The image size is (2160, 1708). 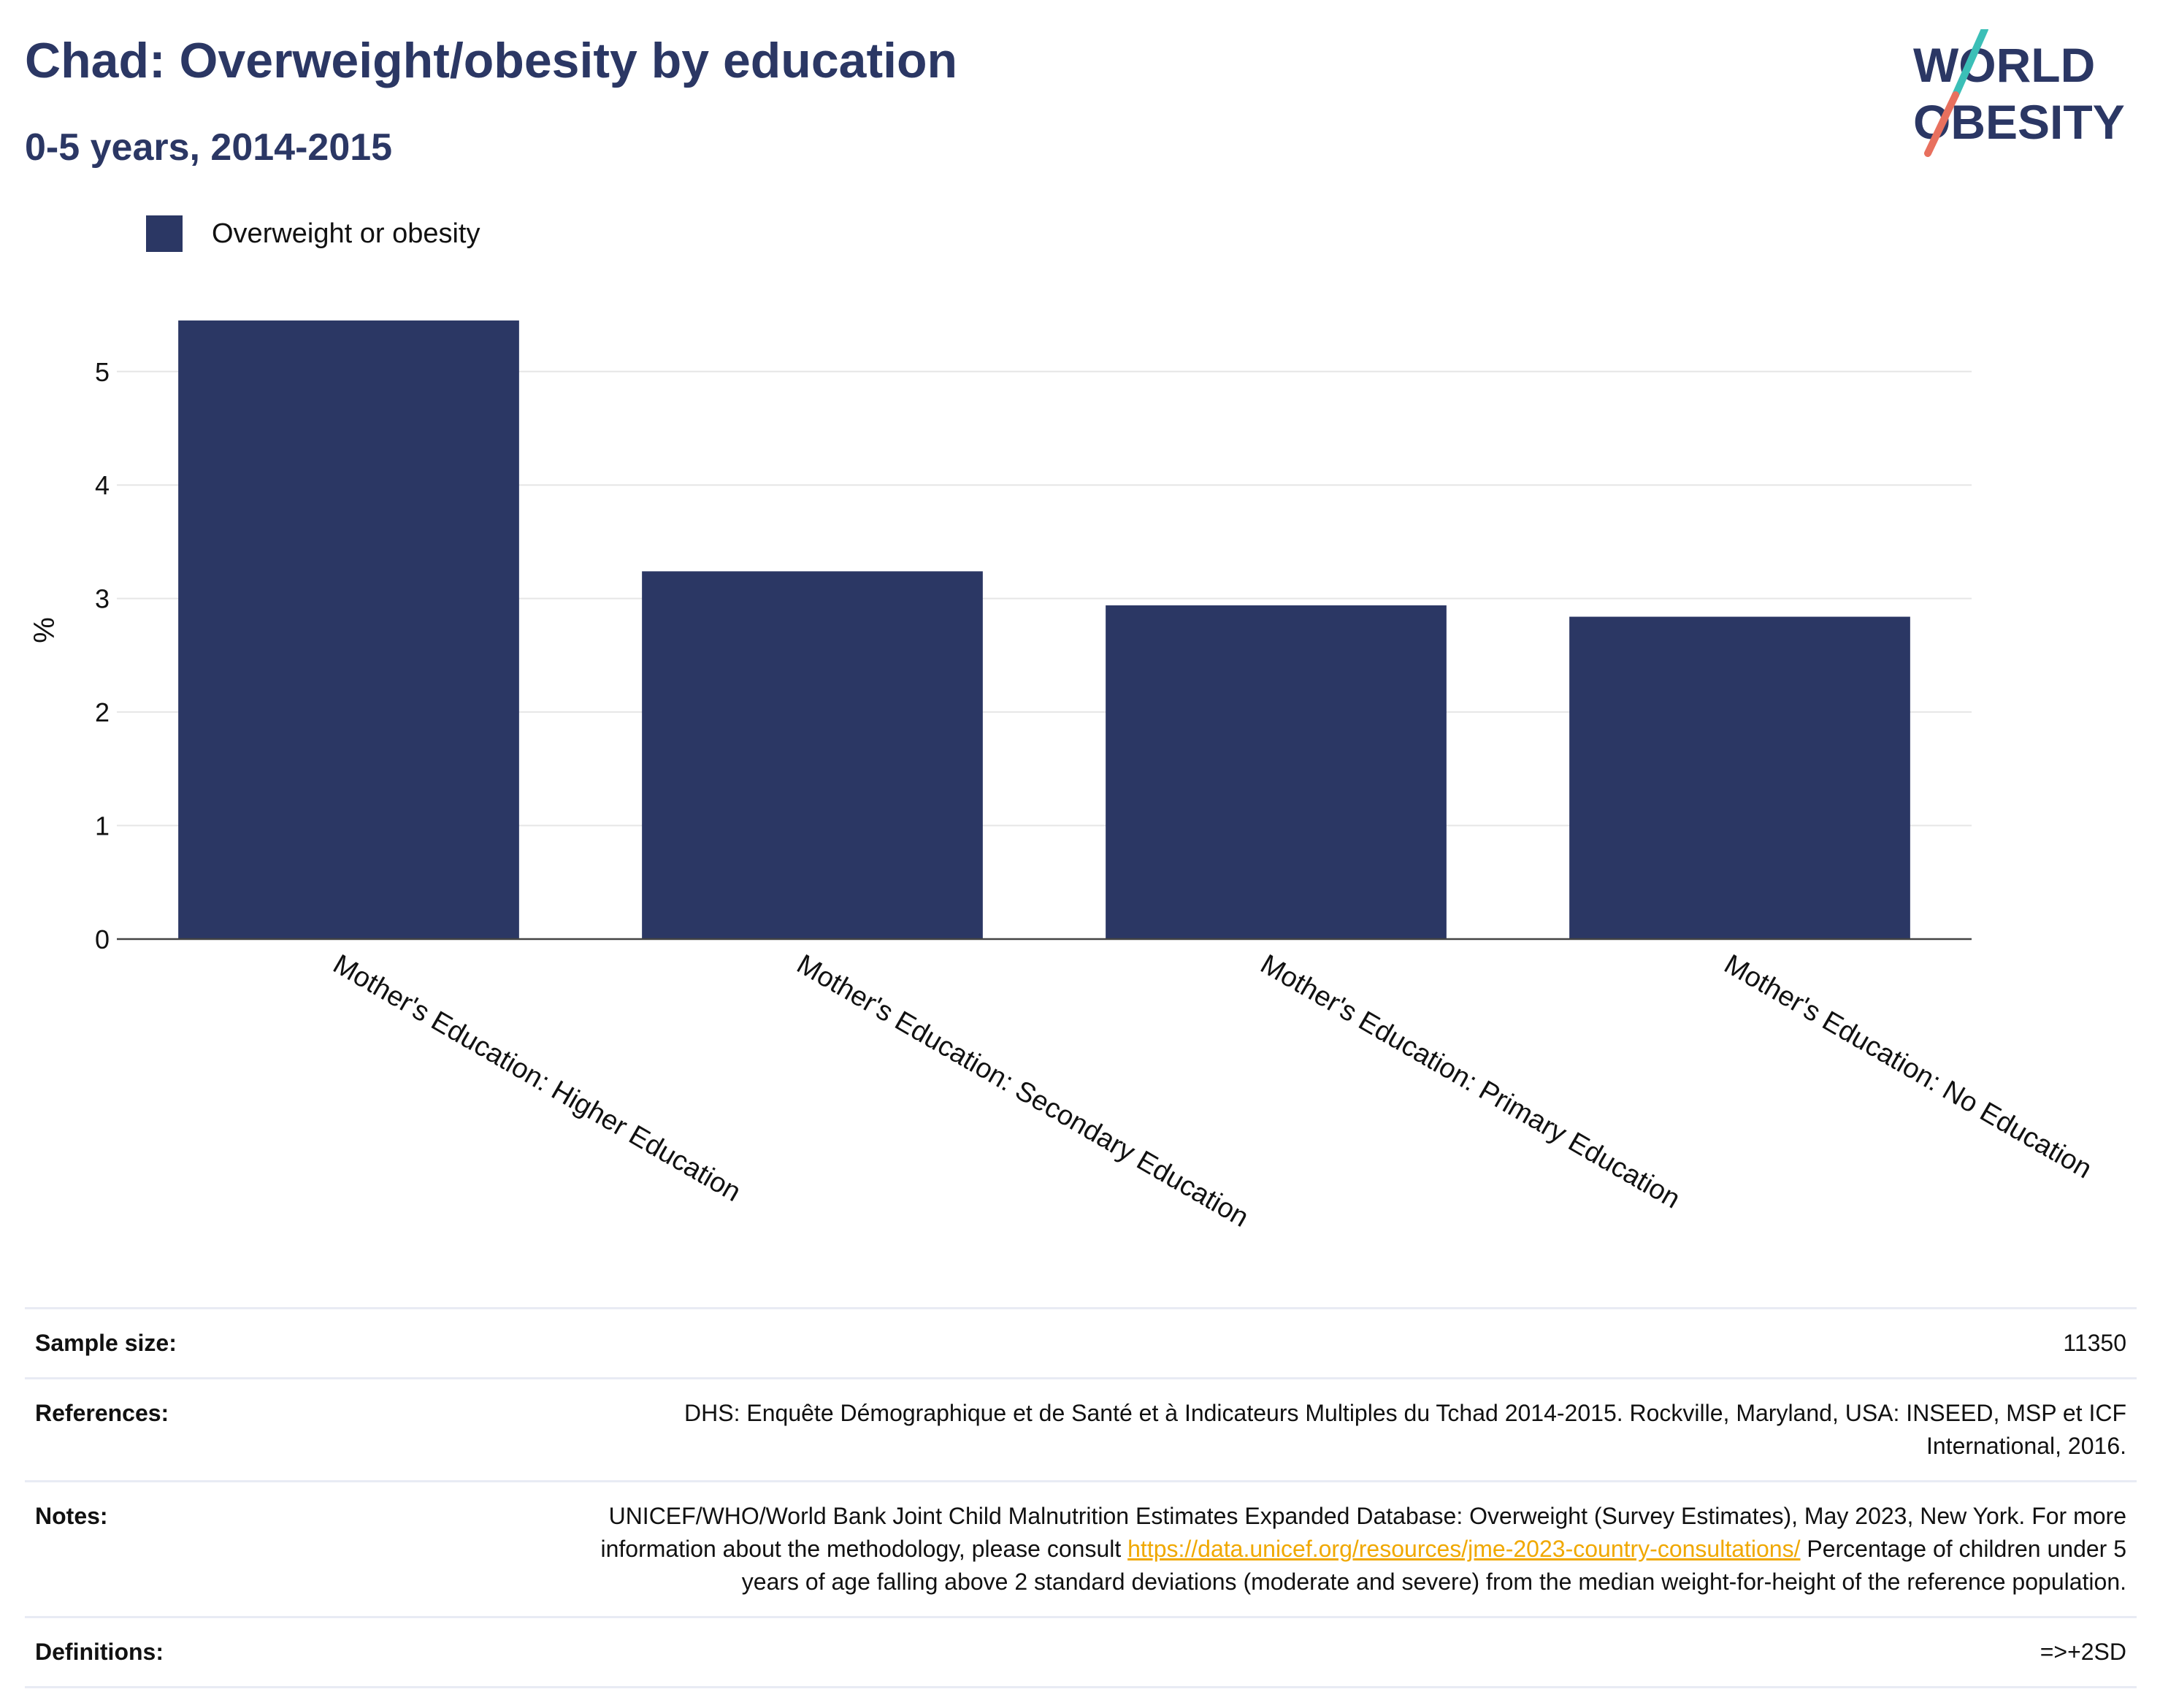 I want to click on sample-size-row: Sample size: 11350, so click(x=1081, y=1342).